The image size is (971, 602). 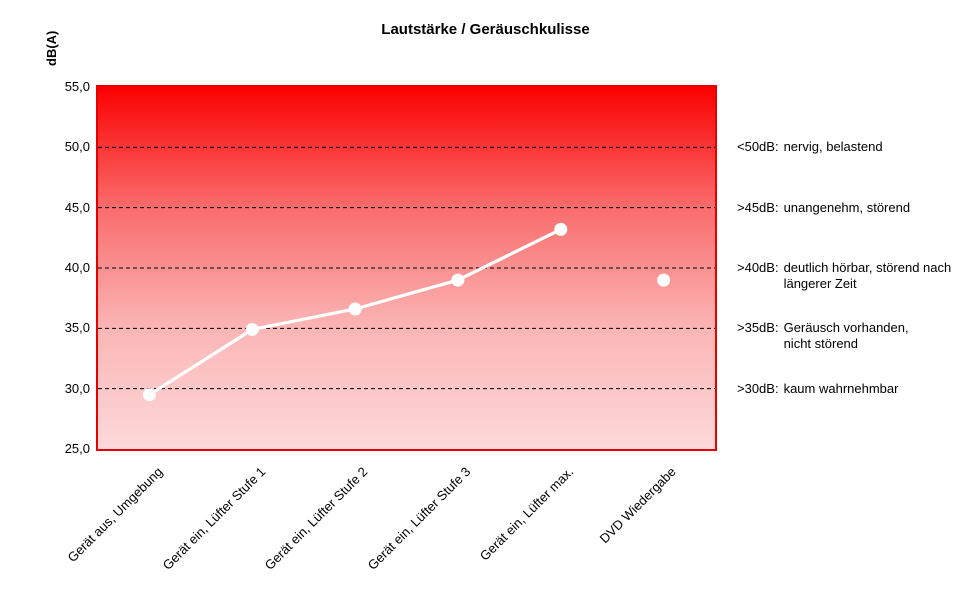 I want to click on x-category-label: DVD Wiedergabe, so click(x=638, y=505).